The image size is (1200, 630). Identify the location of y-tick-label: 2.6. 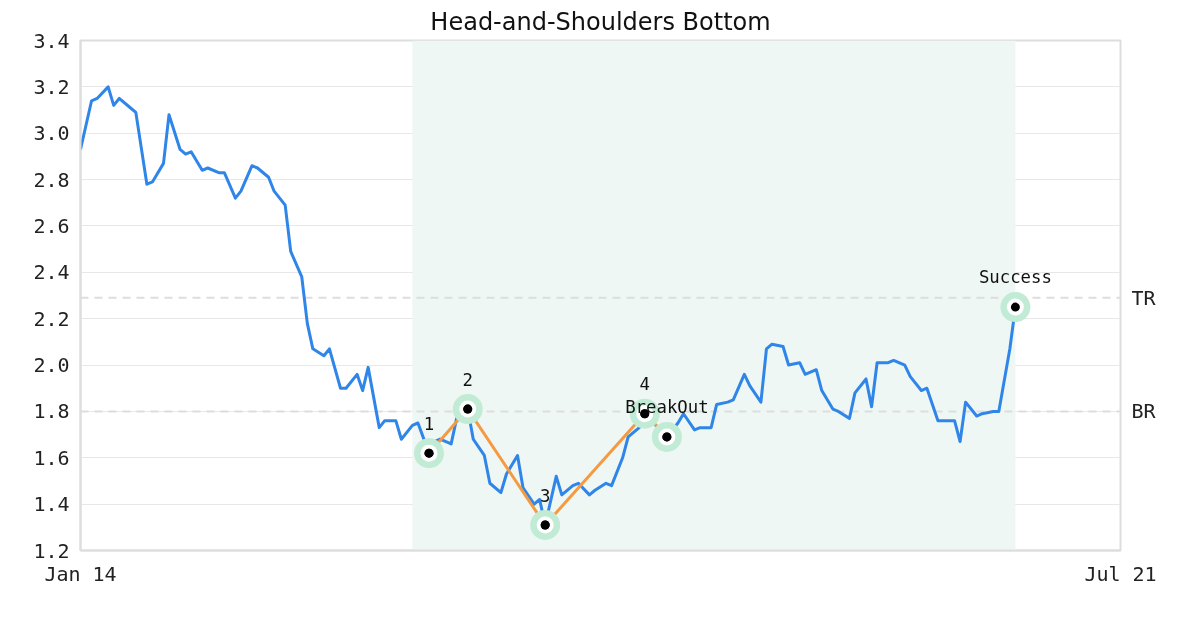
(51, 225).